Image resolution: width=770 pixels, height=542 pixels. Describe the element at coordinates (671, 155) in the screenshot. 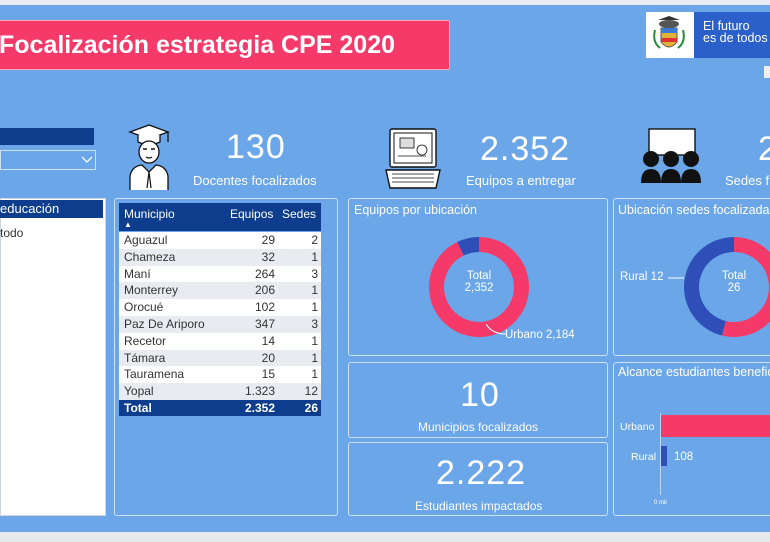

I see `students-icon` at that location.